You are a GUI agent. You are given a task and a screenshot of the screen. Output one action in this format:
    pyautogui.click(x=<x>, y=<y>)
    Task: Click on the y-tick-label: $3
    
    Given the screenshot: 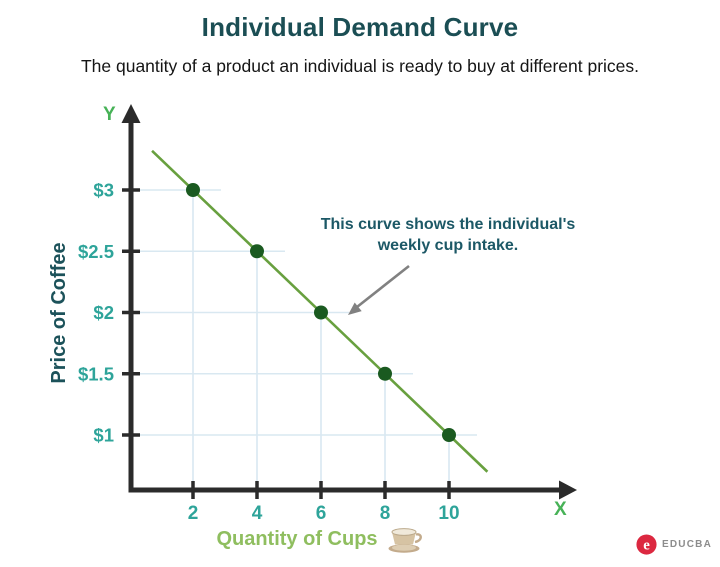 What is the action you would take?
    pyautogui.click(x=103, y=190)
    